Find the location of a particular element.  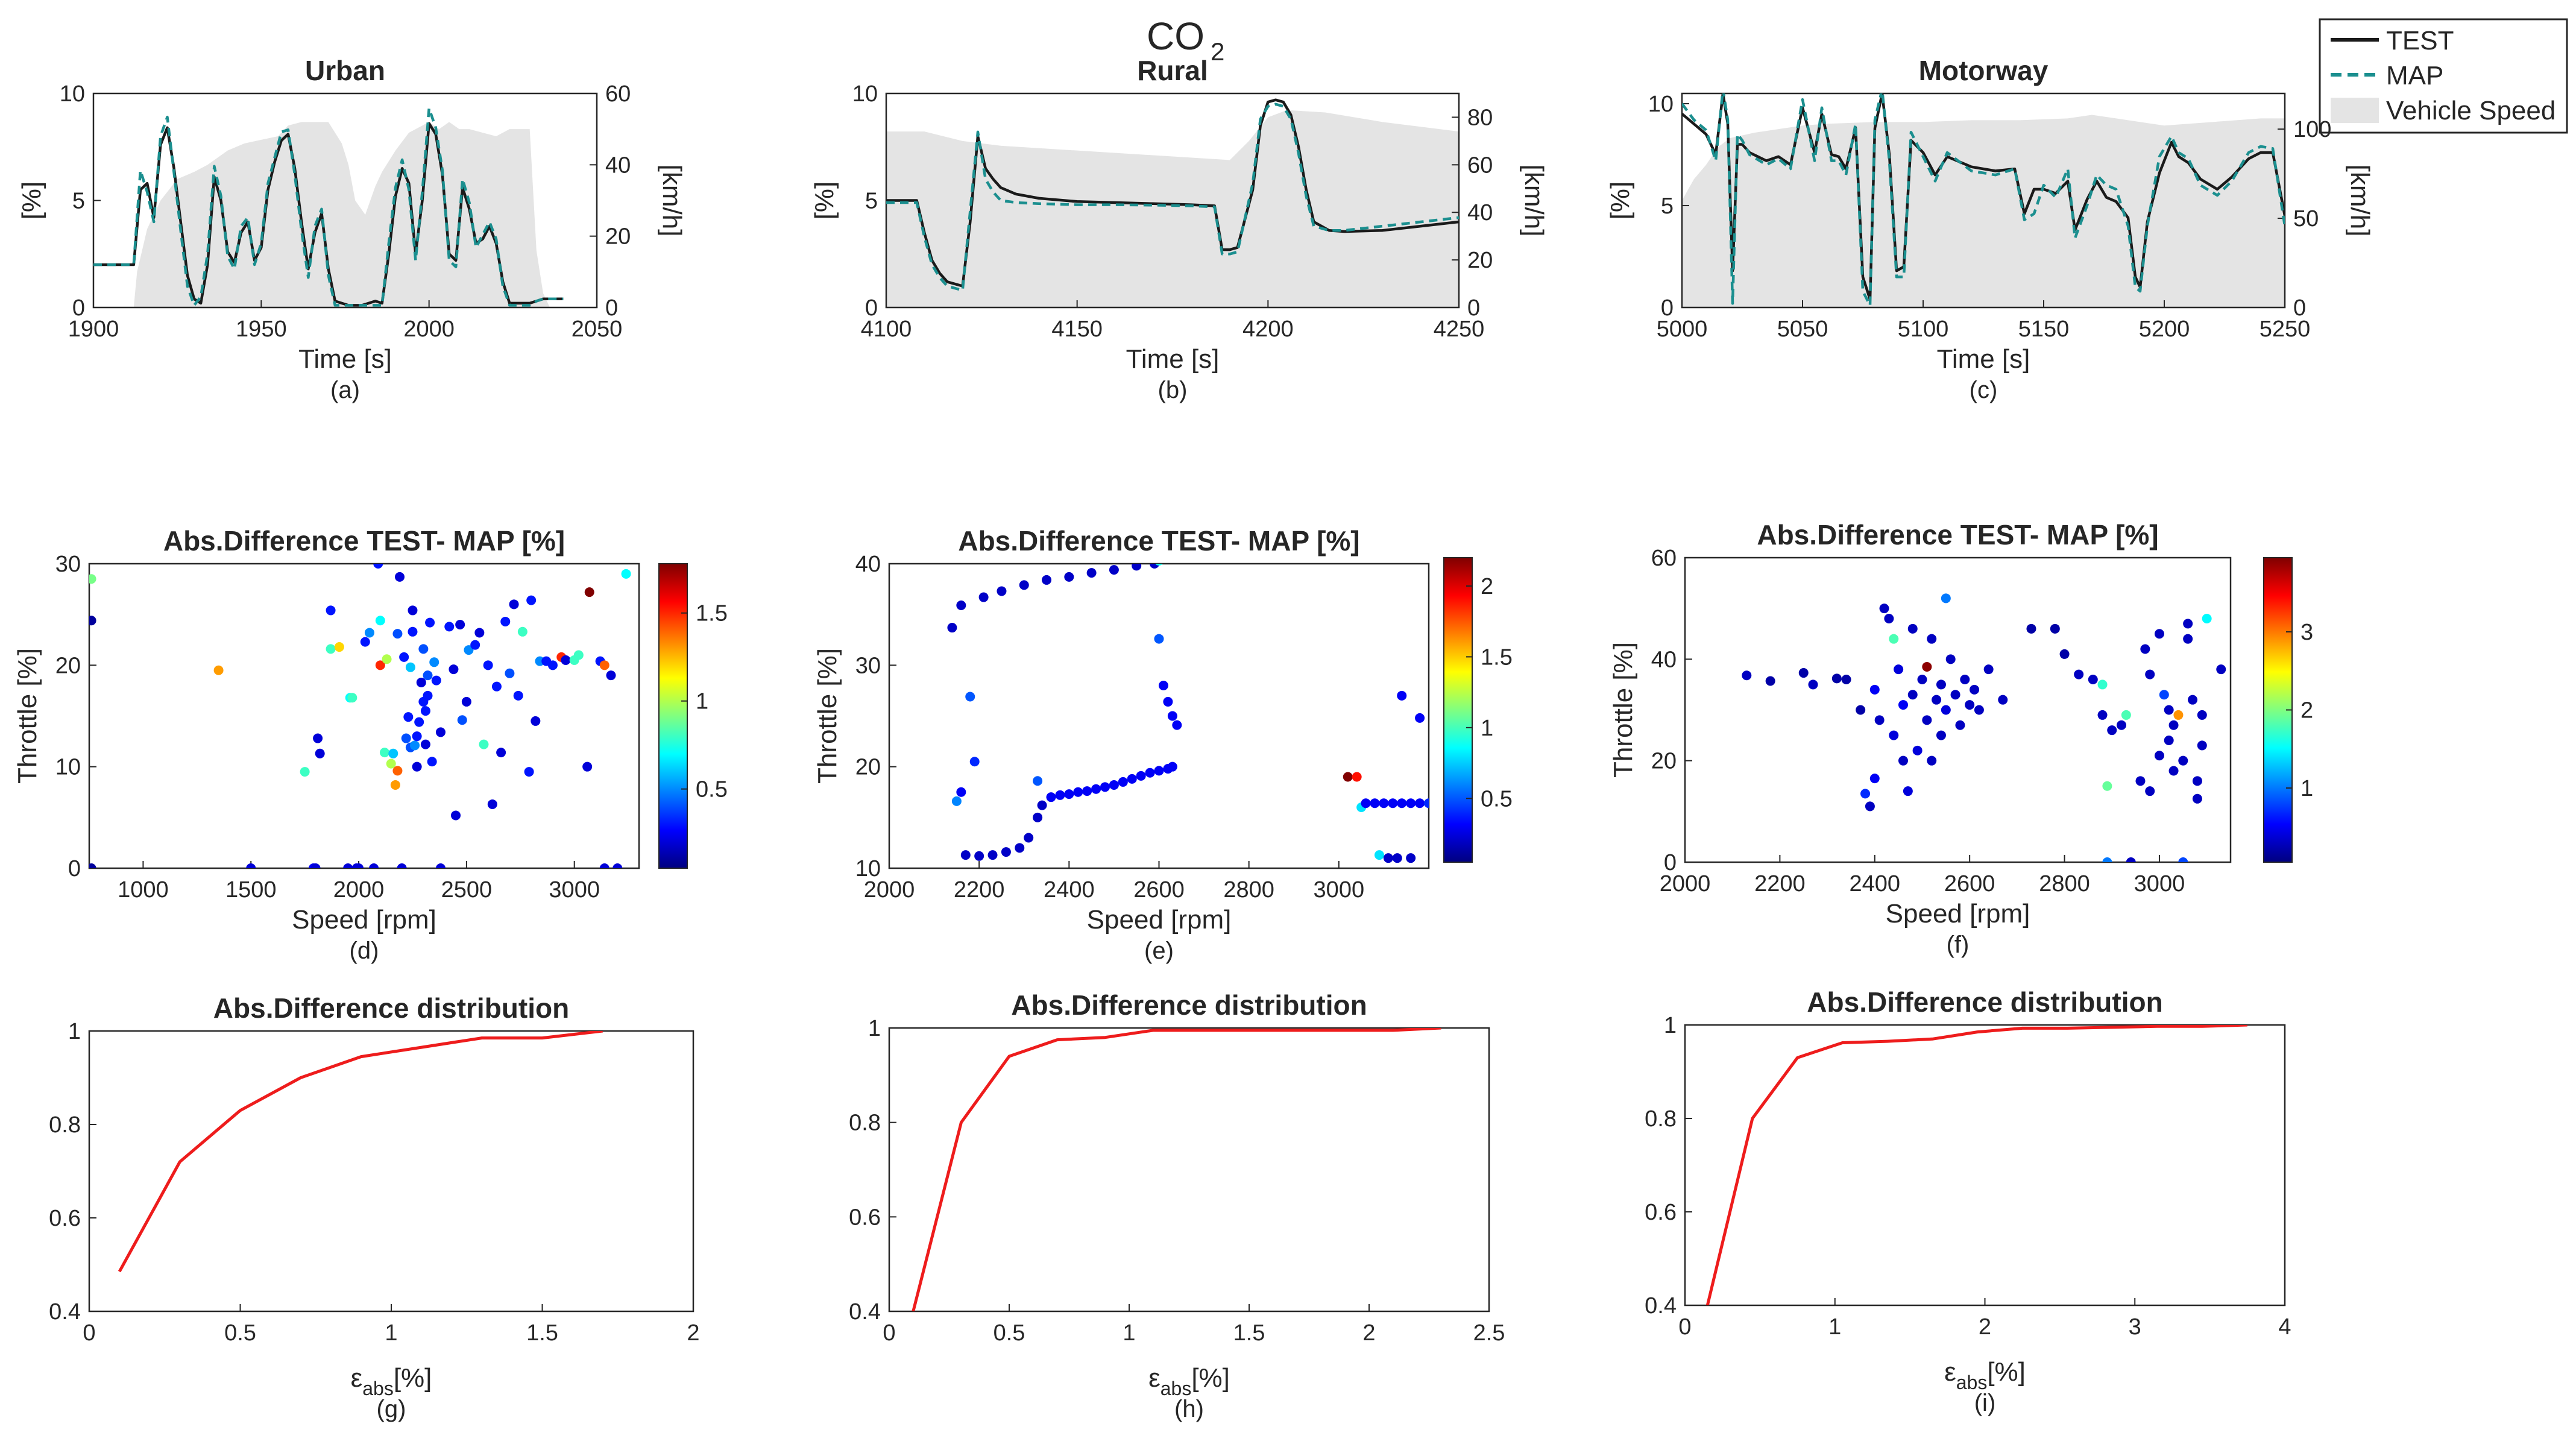

colorbar is located at coordinates (673, 716).